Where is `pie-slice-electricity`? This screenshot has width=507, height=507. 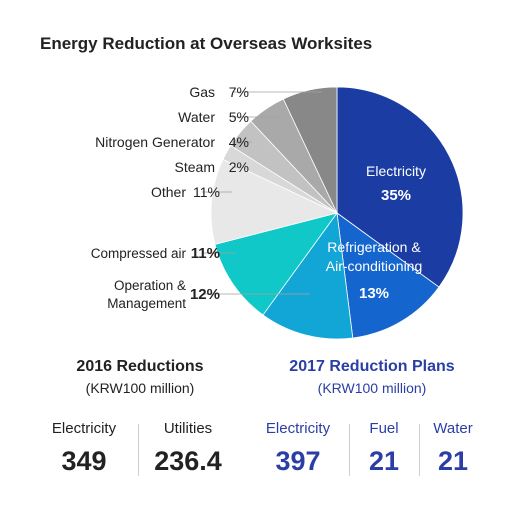
pie-slice-electricity is located at coordinates (400, 187).